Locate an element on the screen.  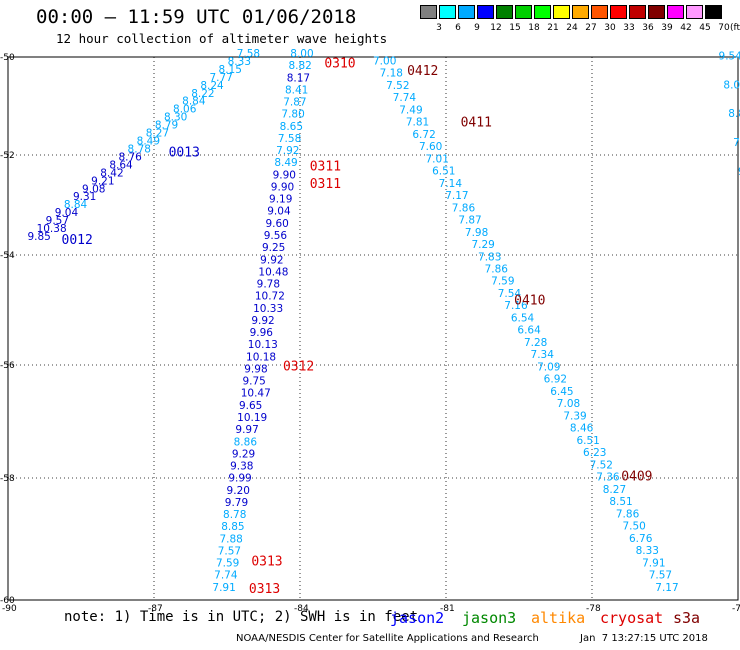
wave-height-point: 9.20 is located at coordinates (238, 491).